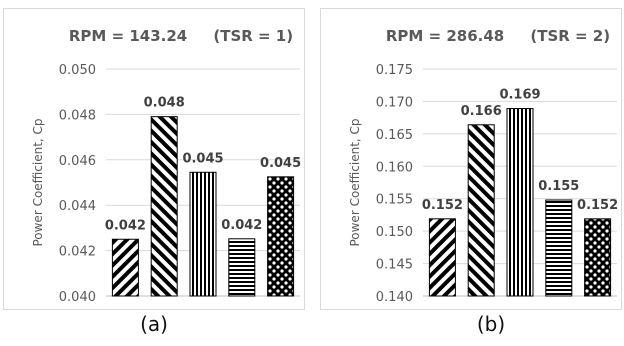  What do you see at coordinates (77, 206) in the screenshot?
I see `y-tick-label: 0.044` at bounding box center [77, 206].